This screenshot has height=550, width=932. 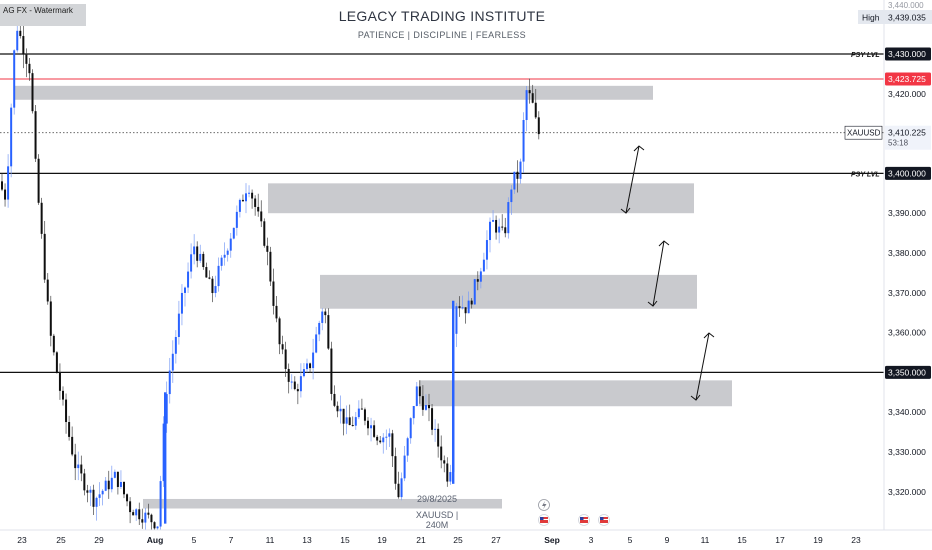 What do you see at coordinates (165, 458) in the screenshot?
I see `aug-rally-candle` at bounding box center [165, 458].